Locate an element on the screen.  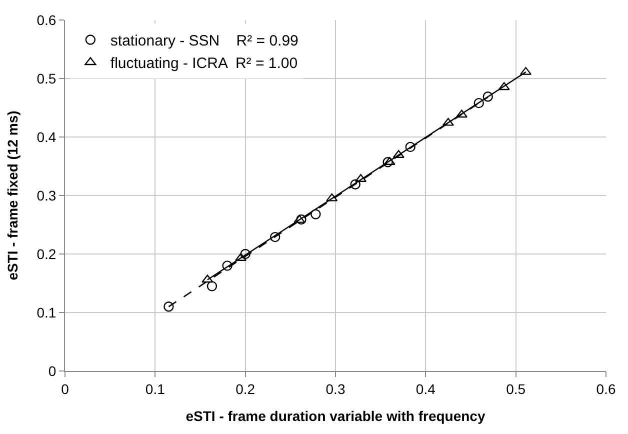
y-tick-label: 0.2 is located at coordinates (46, 254).